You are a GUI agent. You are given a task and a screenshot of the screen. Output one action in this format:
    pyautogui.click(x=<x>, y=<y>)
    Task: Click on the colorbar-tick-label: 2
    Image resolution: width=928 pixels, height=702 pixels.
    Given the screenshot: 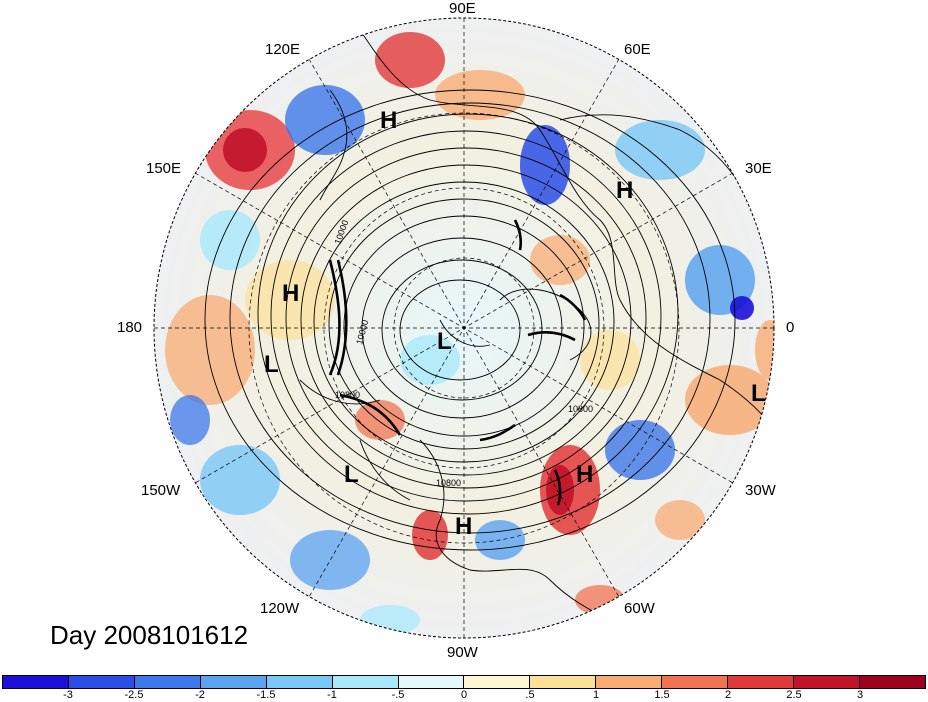 What is the action you would take?
    pyautogui.click(x=728, y=695)
    